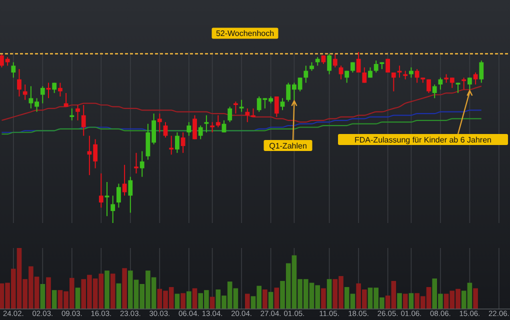  Describe the element at coordinates (245, 33) in the screenshot. I see `ref-line-label: 52-Wochenhoch` at that location.